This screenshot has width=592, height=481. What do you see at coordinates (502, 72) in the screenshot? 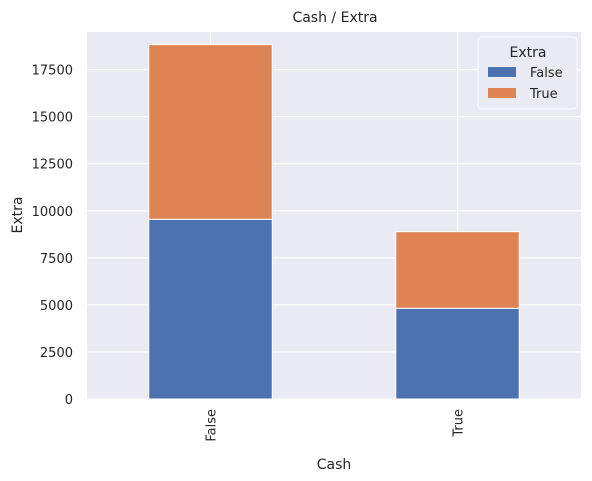
I see `legend-swatch-false` at bounding box center [502, 72].